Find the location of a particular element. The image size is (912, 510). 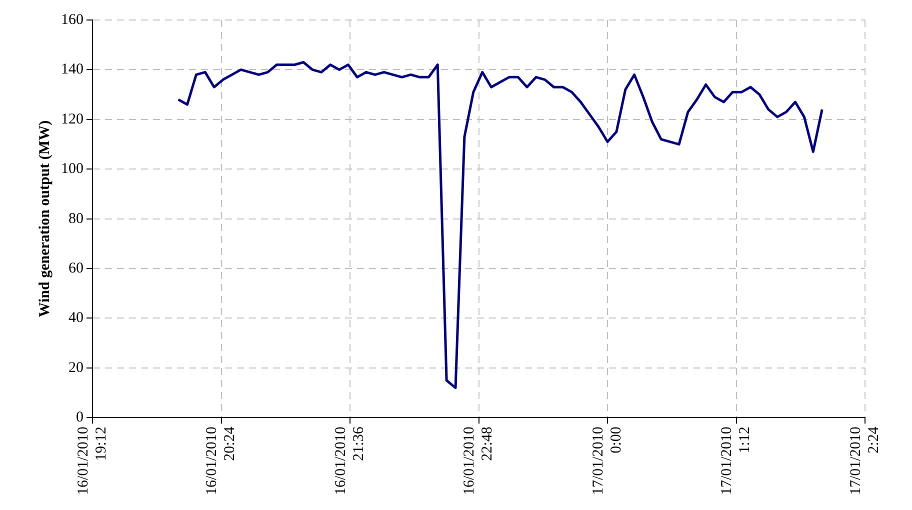

y-tick-label: 100 is located at coordinates (72, 169).